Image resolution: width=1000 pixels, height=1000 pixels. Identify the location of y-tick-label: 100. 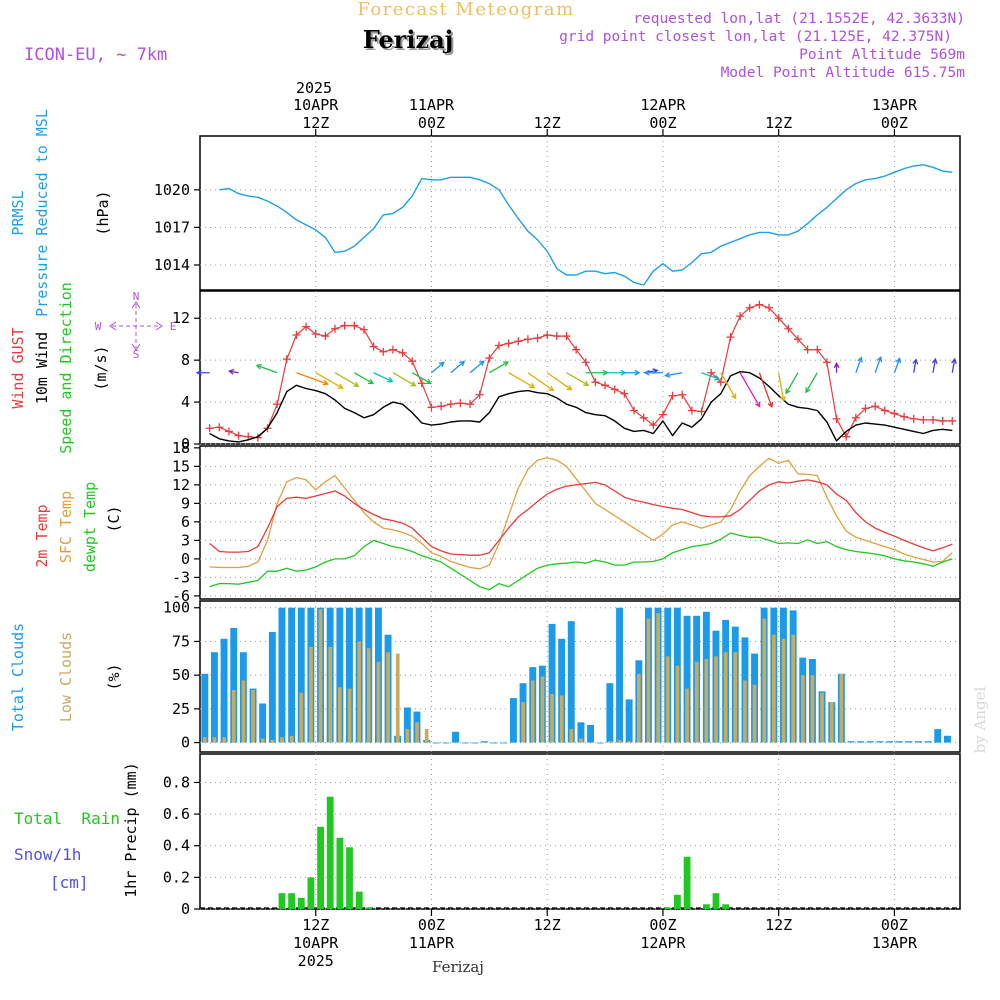
(176, 608).